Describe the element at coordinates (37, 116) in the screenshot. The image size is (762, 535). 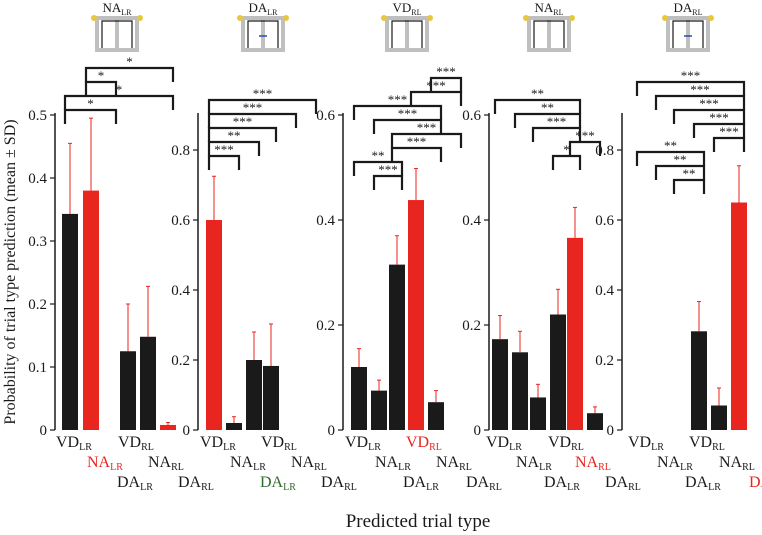
I see `y-tick-label: 0.5` at that location.